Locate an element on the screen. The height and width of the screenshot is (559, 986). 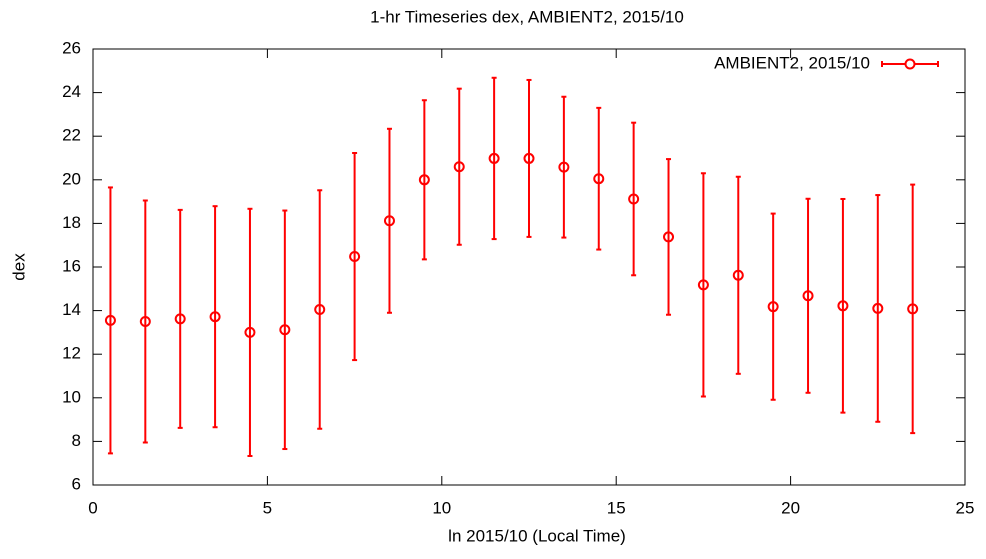
y-tick-label: 26 is located at coordinates (71, 47).